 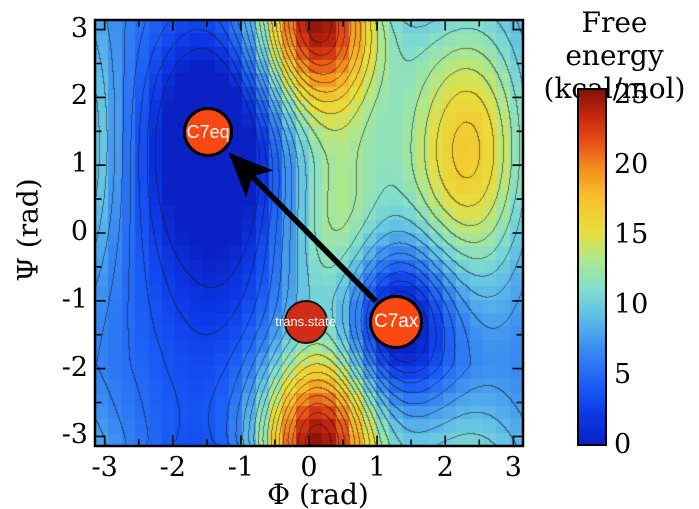 I want to click on y-tick-label: 1, so click(x=79, y=164).